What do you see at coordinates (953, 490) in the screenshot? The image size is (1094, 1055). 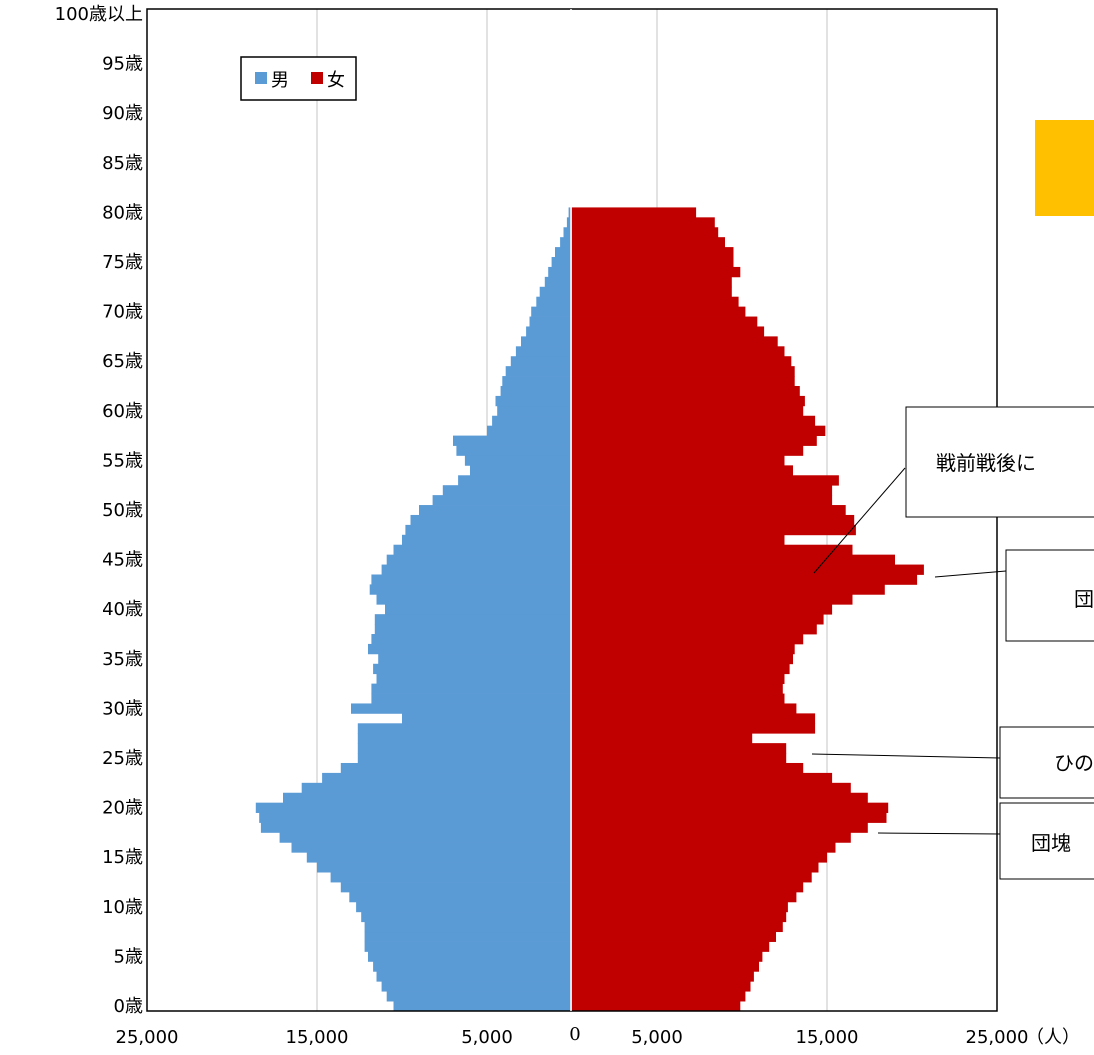 I see `annotation-callout-1: 戦前戦後に` at bounding box center [953, 490].